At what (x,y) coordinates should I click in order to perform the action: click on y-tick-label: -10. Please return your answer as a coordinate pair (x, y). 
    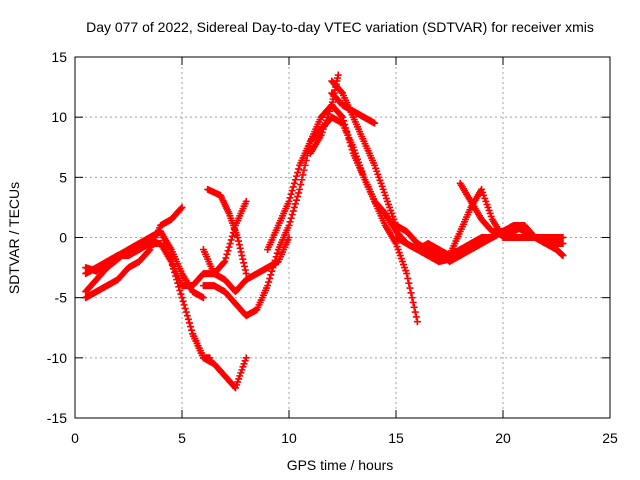
    Looking at the image, I should click on (57, 358).